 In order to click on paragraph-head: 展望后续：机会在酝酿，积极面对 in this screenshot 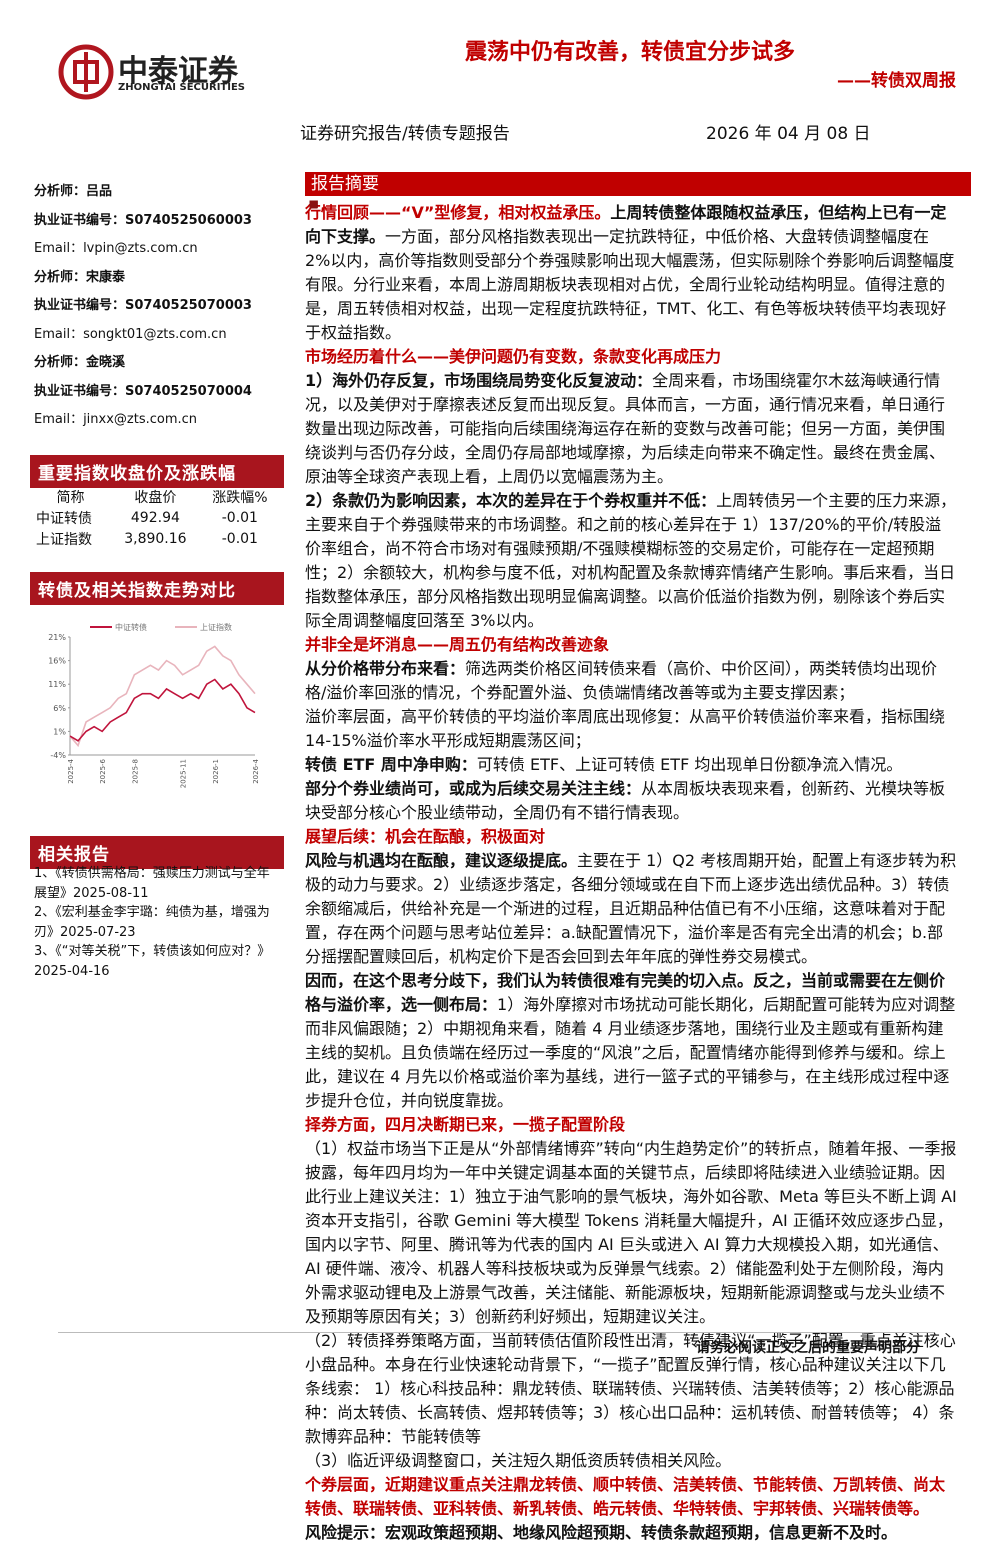, I will do `click(425, 836)`.